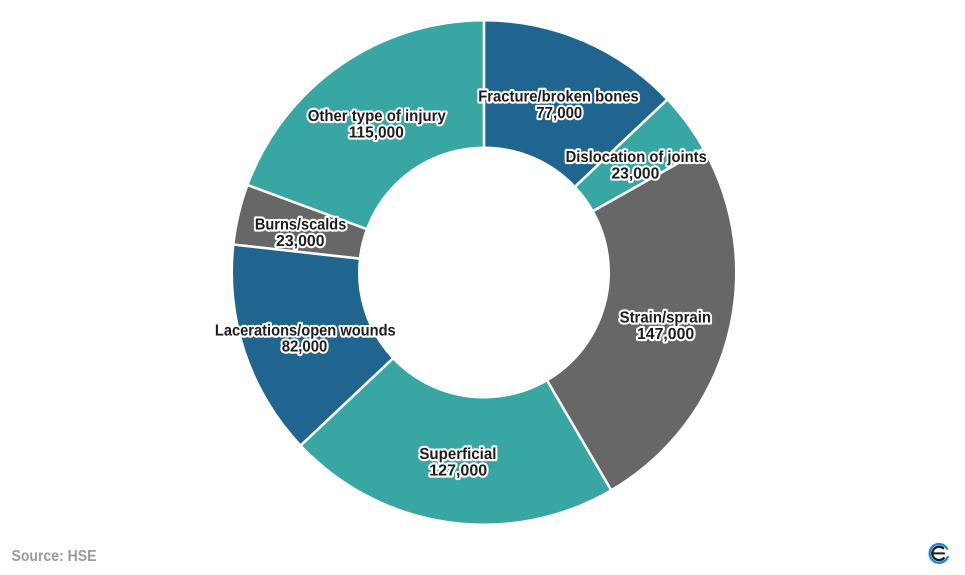 This screenshot has width=965, height=575. I want to click on svg-text: Source: HSE, so click(54, 556).